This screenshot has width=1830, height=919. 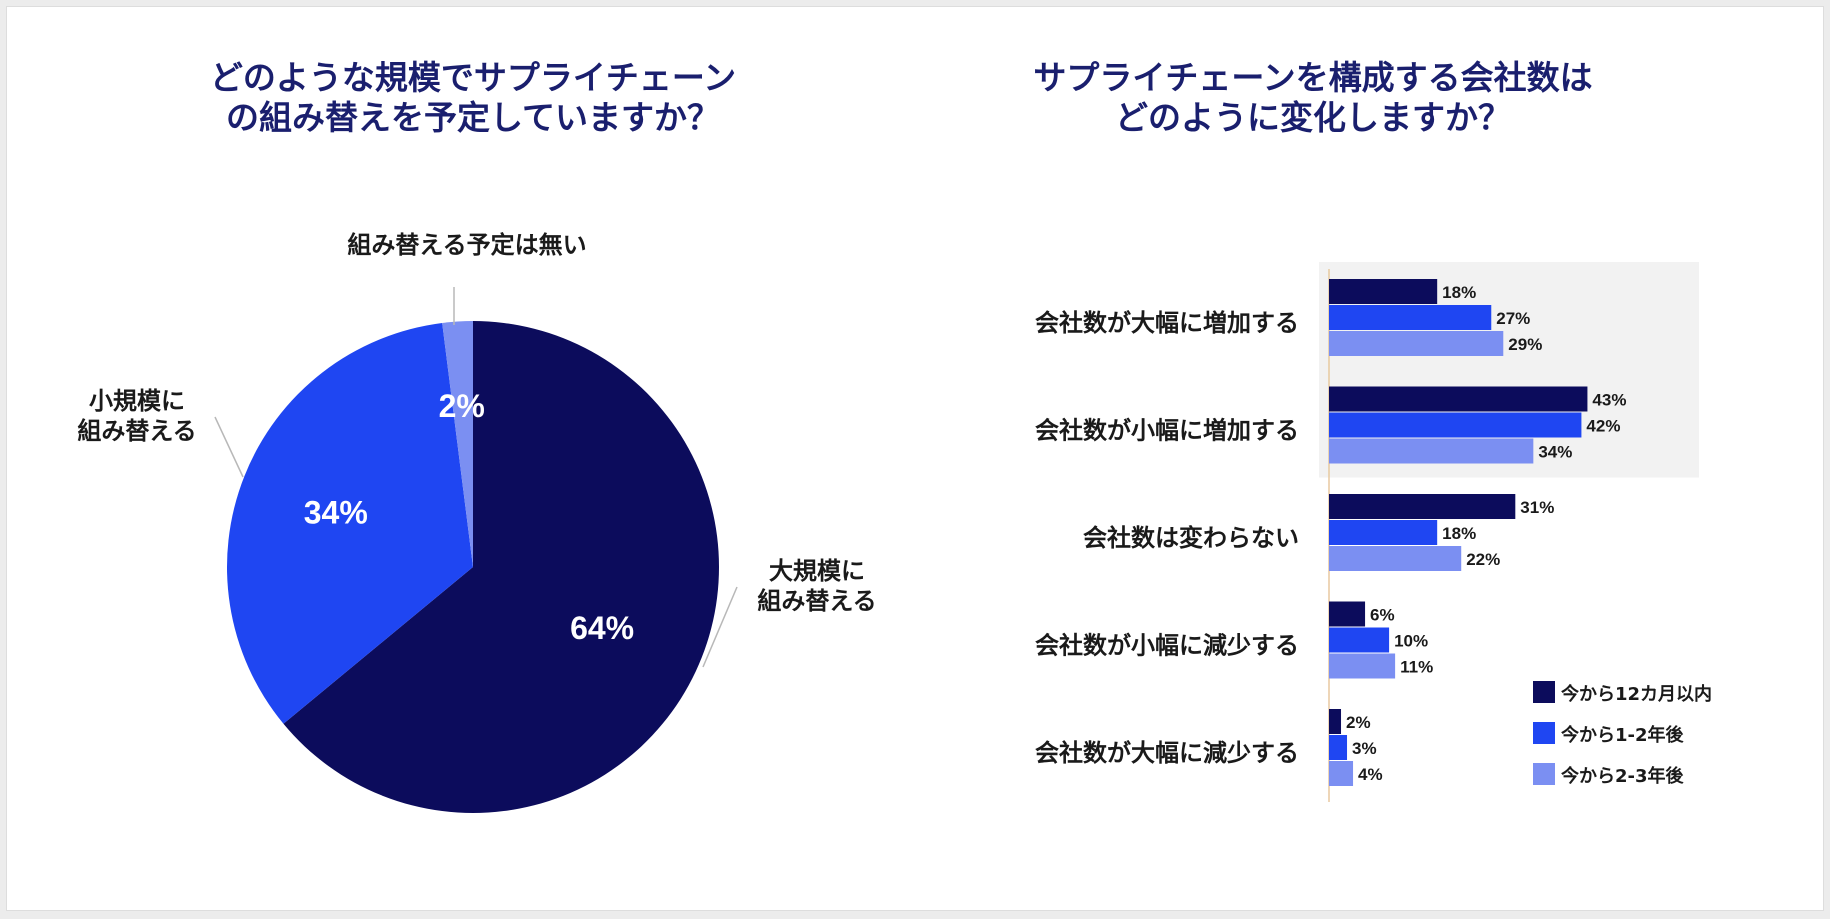 What do you see at coordinates (1313, 117) in the screenshot?
I see `bar-title-line-2: どのように変化しますか？` at bounding box center [1313, 117].